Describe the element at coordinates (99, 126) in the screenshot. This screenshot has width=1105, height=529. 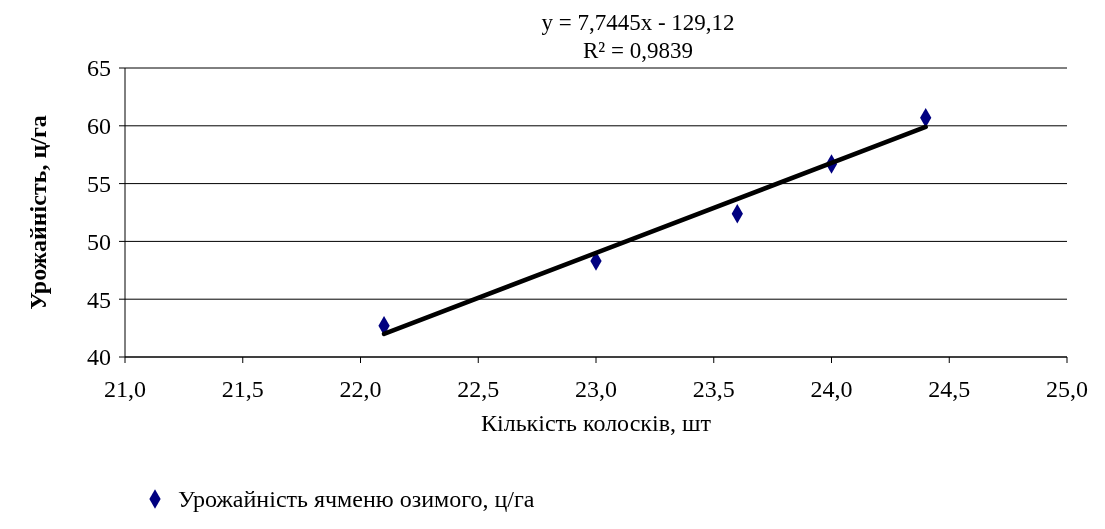
I see `y-tick-label: 60` at that location.